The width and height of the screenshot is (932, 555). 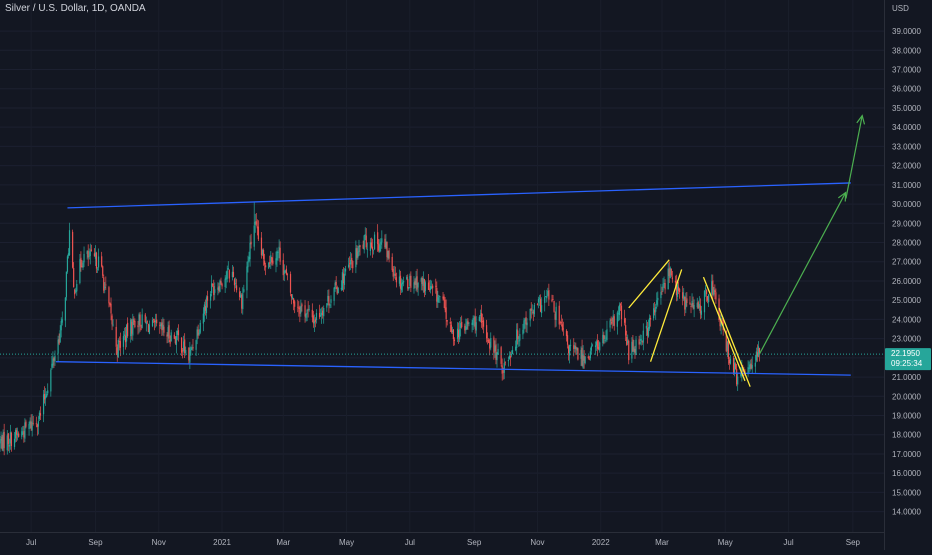 What do you see at coordinates (459, 195) in the screenshot?
I see `channel-upper-line` at bounding box center [459, 195].